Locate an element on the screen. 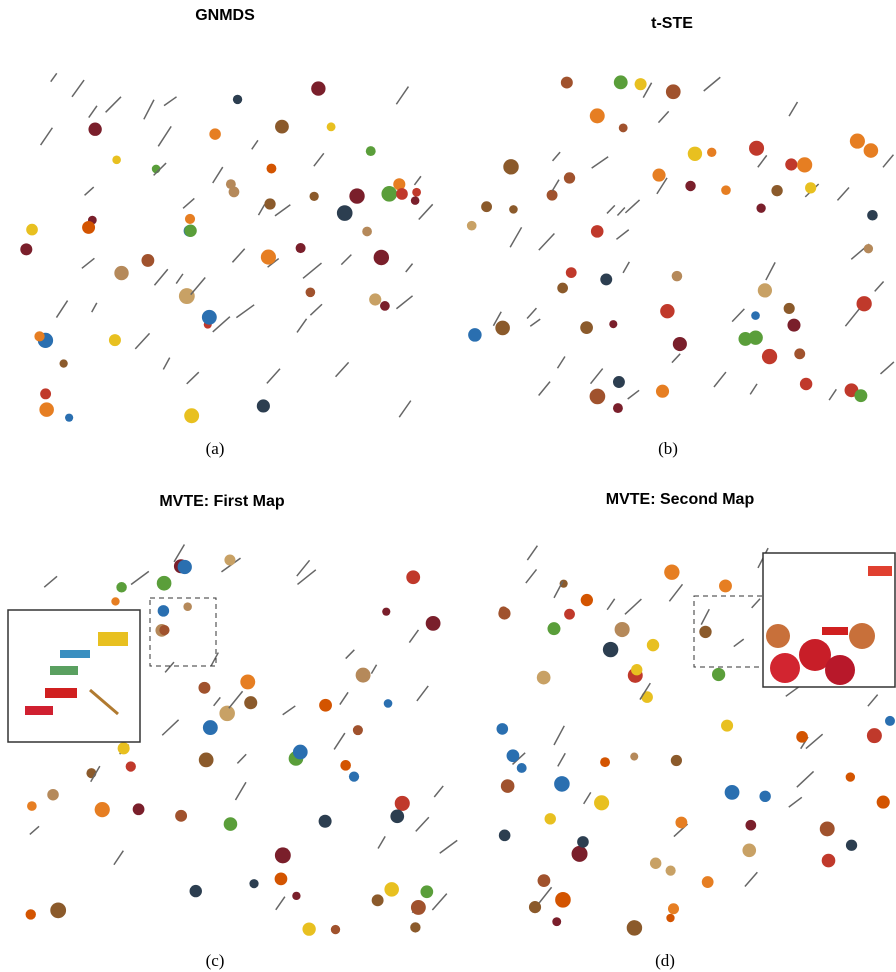 This screenshot has width=896, height=972. panel-caption: (d) is located at coordinates (665, 960).